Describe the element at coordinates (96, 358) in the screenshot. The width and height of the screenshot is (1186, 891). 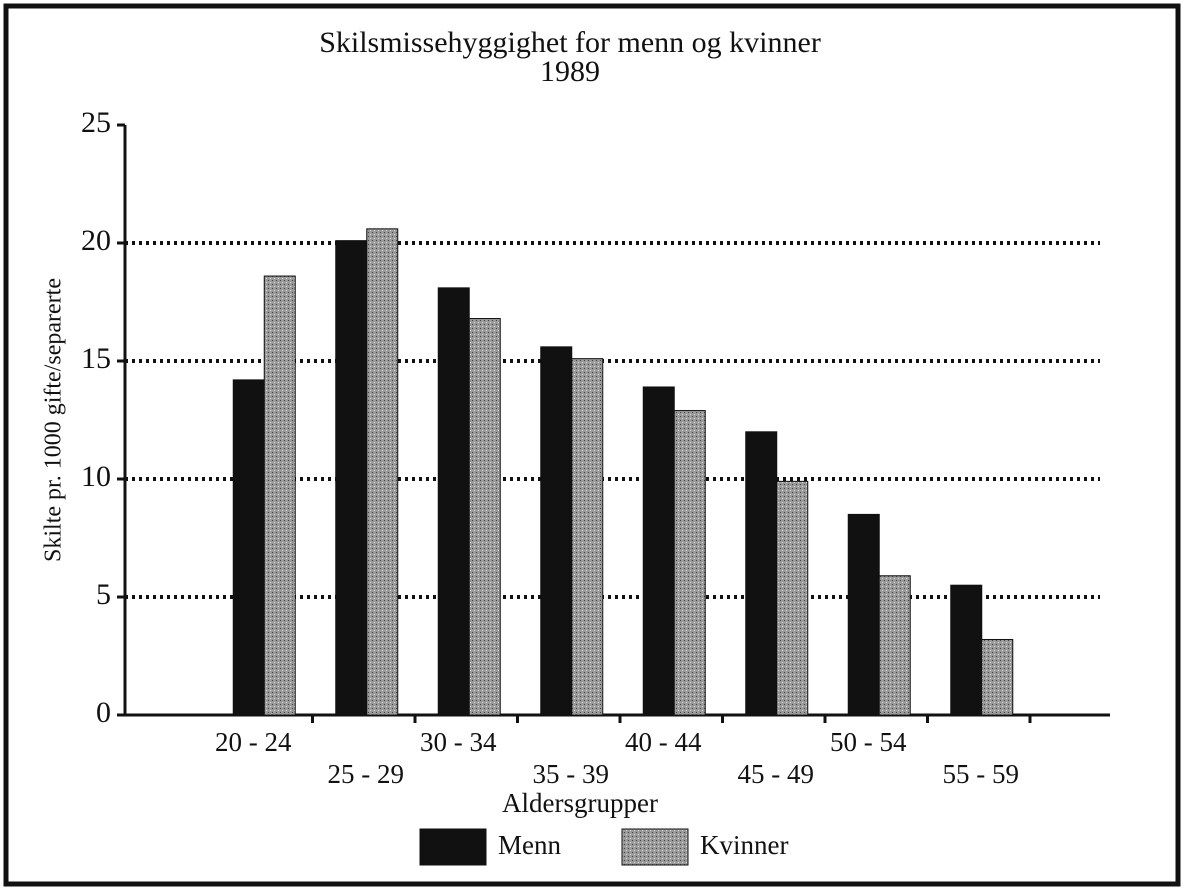
I see `y-tick-label: 15` at that location.